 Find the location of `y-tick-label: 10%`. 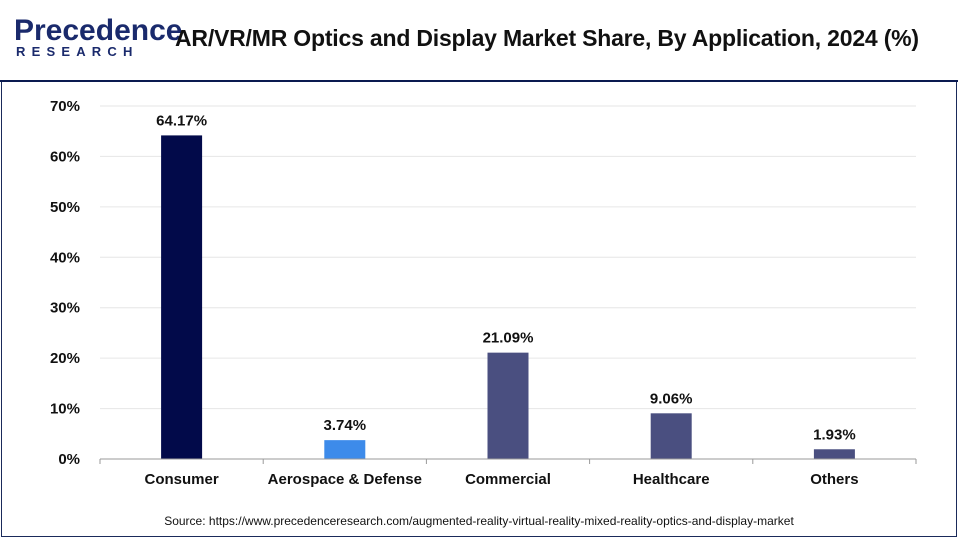

y-tick-label: 10% is located at coordinates (65, 409).